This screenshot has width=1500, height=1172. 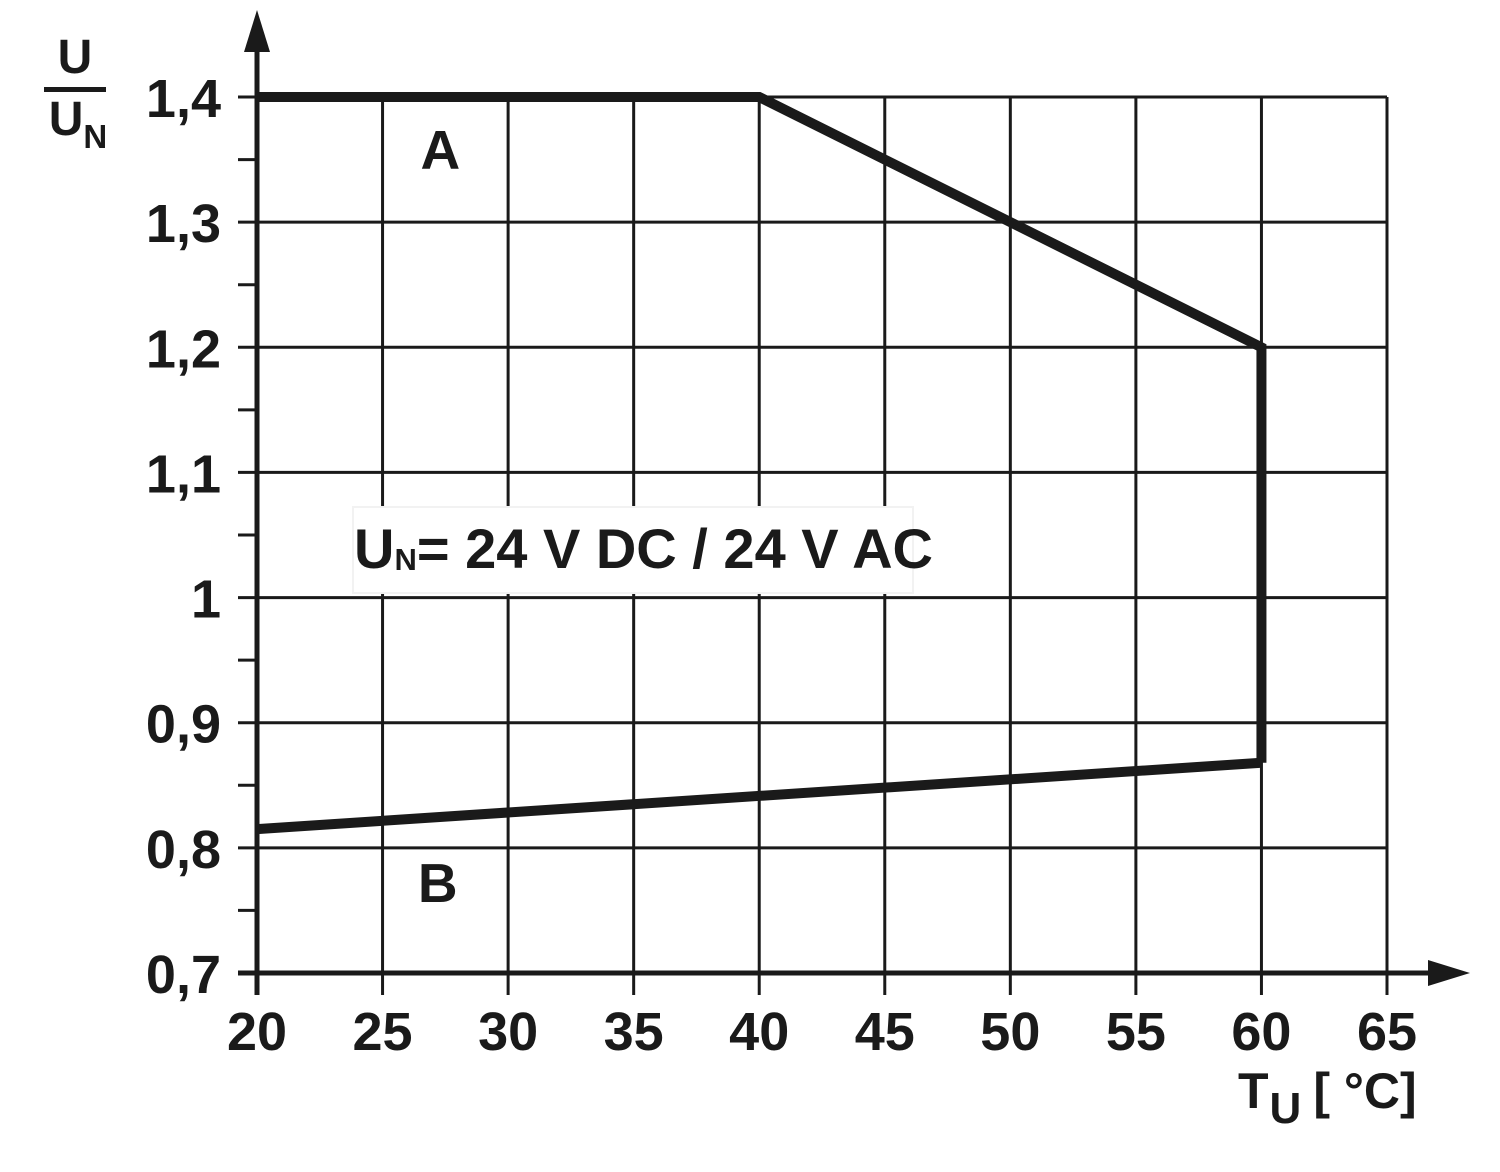 What do you see at coordinates (183, 99) in the screenshot?
I see `y-tick-label-1,4: 1,4` at bounding box center [183, 99].